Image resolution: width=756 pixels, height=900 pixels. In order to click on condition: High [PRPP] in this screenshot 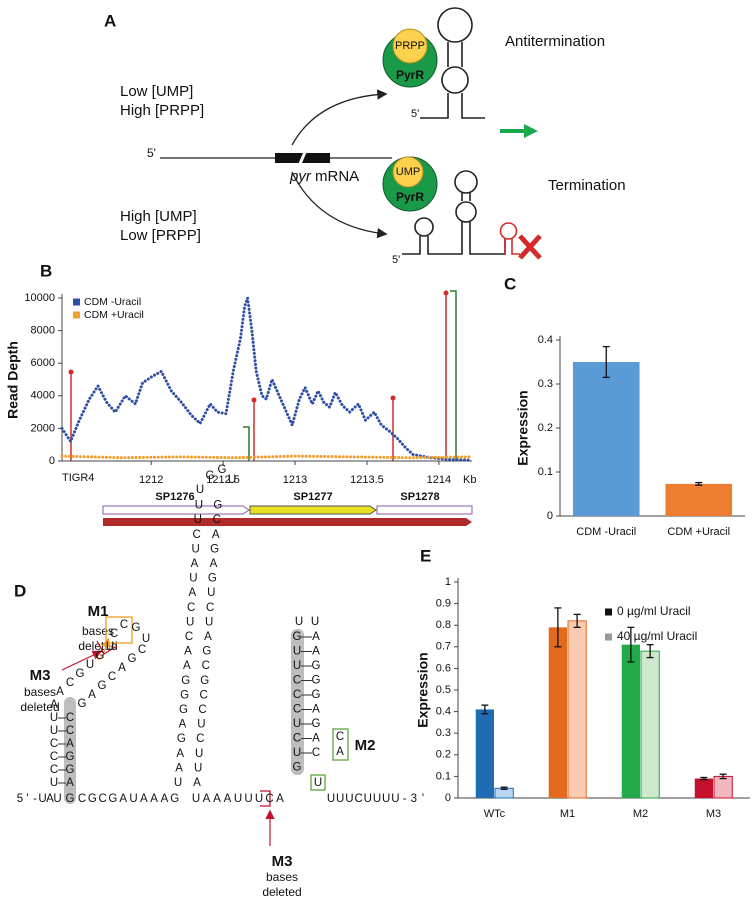, I will do `click(162, 110)`.